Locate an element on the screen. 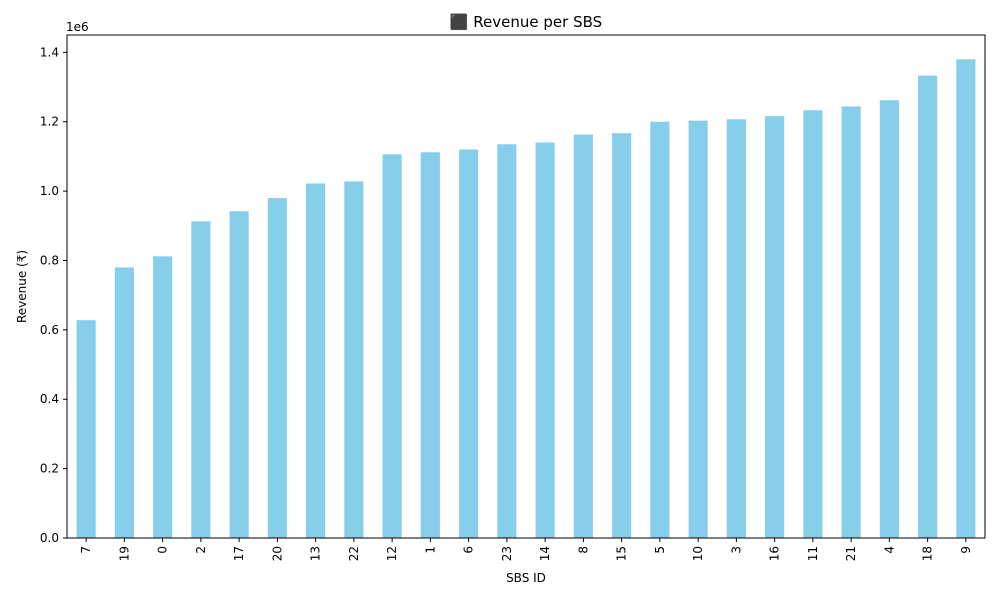  y-tick-label: 1.2 is located at coordinates (49, 122).